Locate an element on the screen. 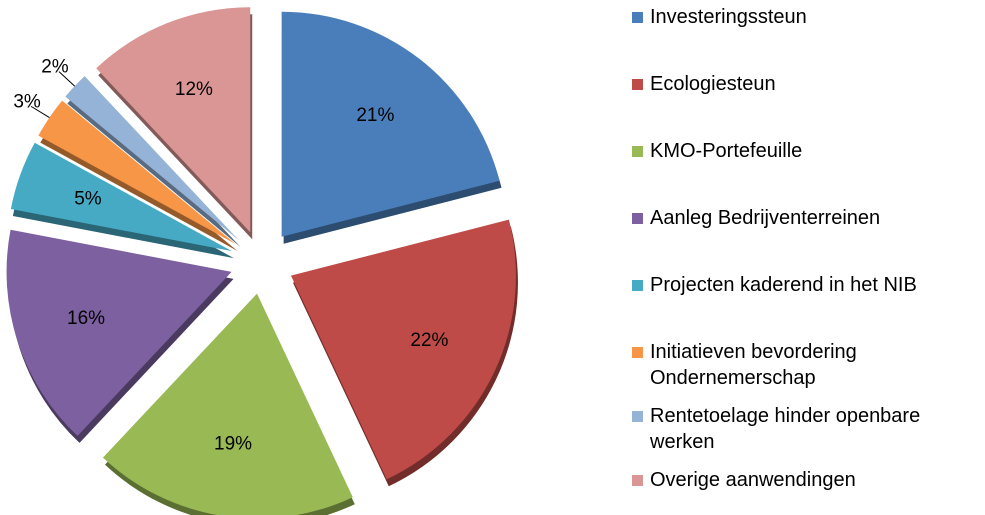  legend-label: Rentetoelage hinder openbare werken is located at coordinates (785, 429).